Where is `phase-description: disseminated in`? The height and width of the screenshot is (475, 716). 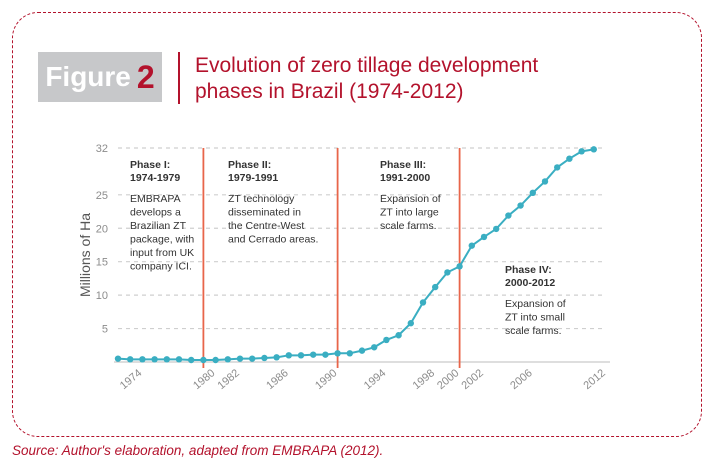 phase-description: disseminated in is located at coordinates (264, 213).